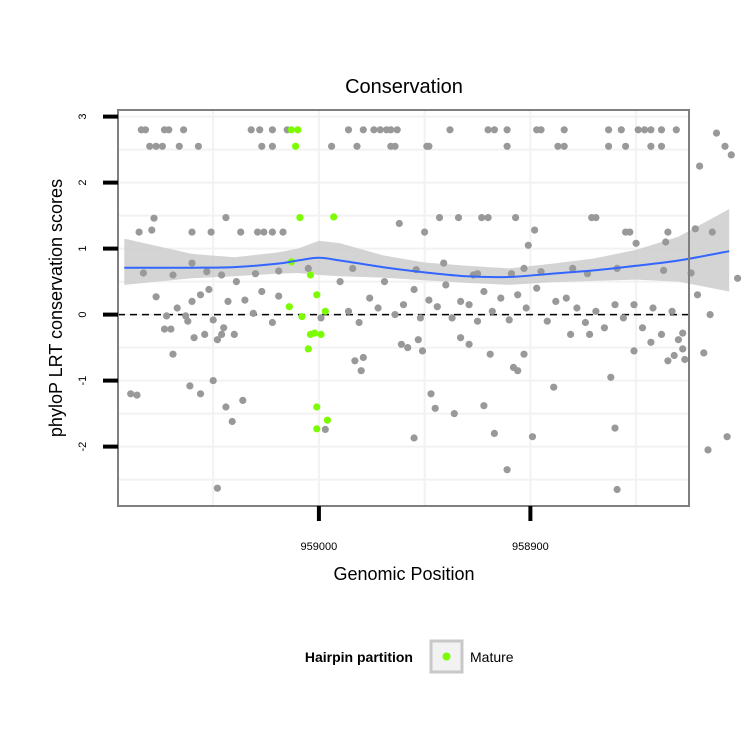 This screenshot has width=750, height=750. I want to click on points-mature, so click(311, 279).